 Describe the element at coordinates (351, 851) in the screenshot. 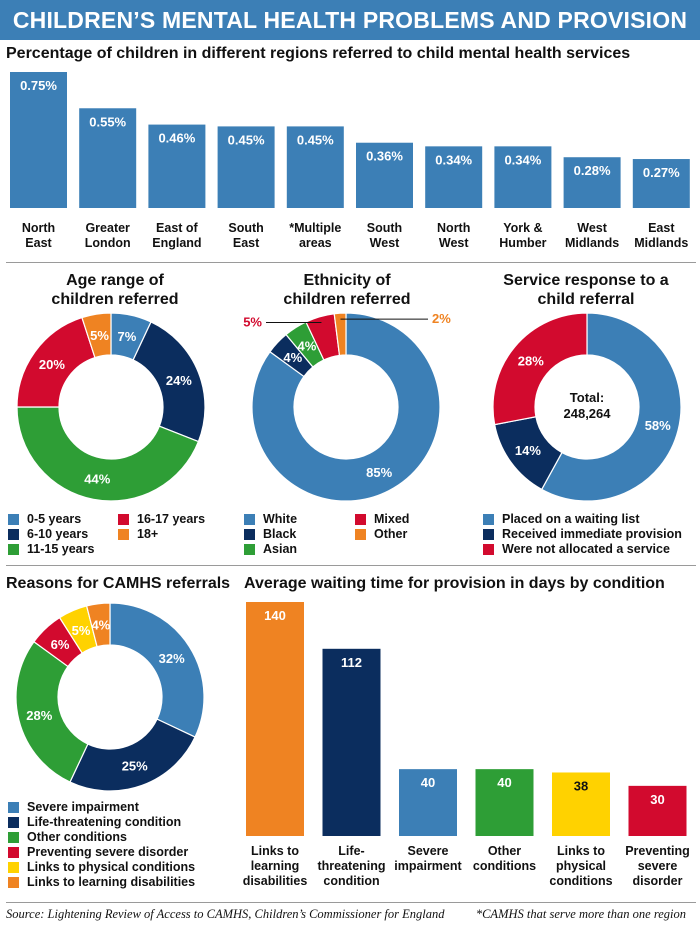

I see `category-label: Life-` at that location.